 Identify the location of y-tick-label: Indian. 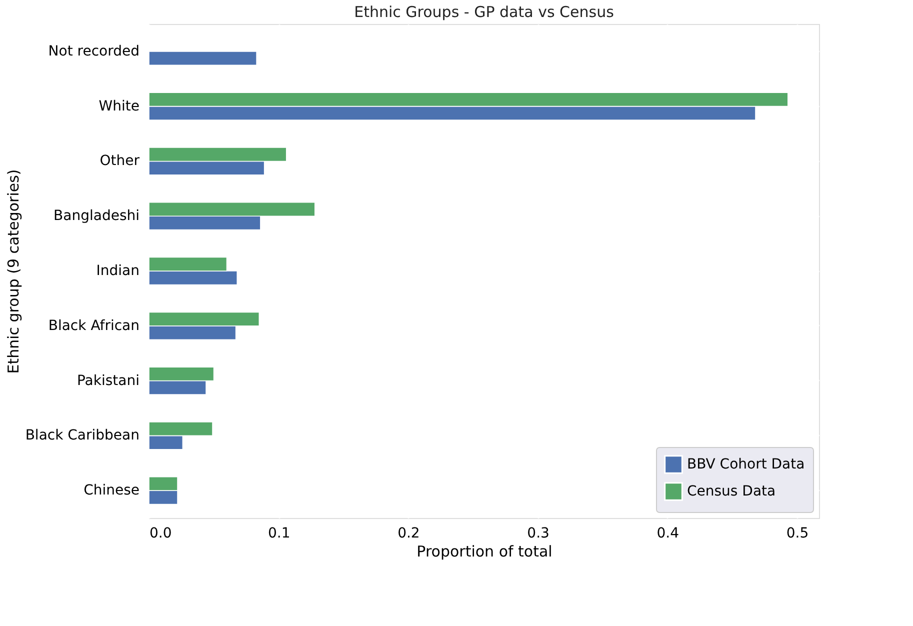
(118, 271).